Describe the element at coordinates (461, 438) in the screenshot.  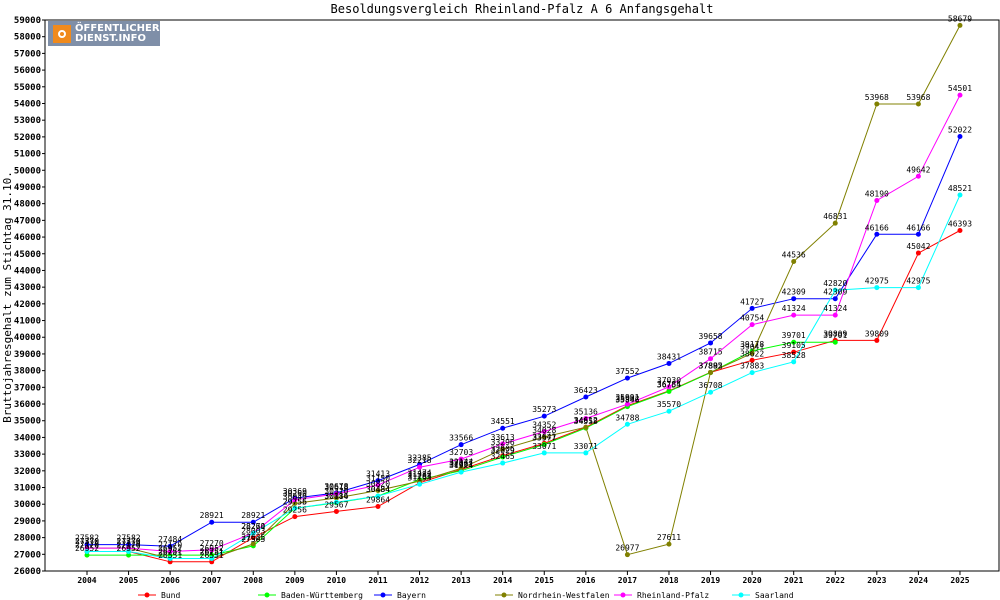
I see `data-label: 33566` at that location.